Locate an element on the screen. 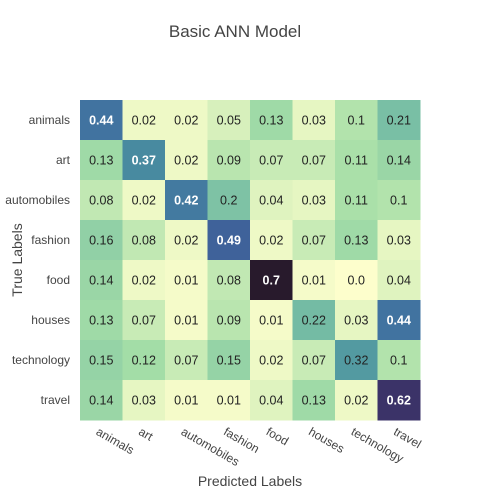  cell-value-label: 0.42 is located at coordinates (186, 201).